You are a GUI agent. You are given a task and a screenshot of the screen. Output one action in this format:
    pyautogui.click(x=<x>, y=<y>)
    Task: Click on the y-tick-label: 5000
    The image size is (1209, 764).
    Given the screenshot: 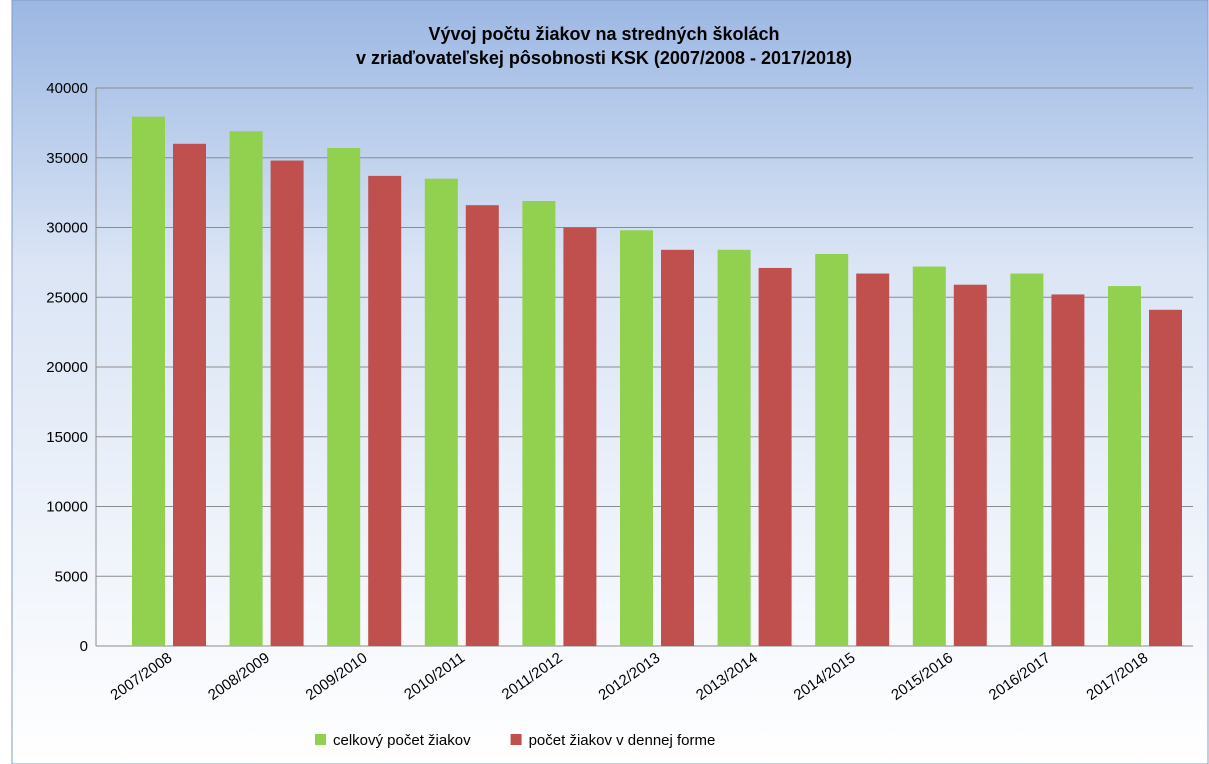 What is the action you would take?
    pyautogui.click(x=71, y=576)
    